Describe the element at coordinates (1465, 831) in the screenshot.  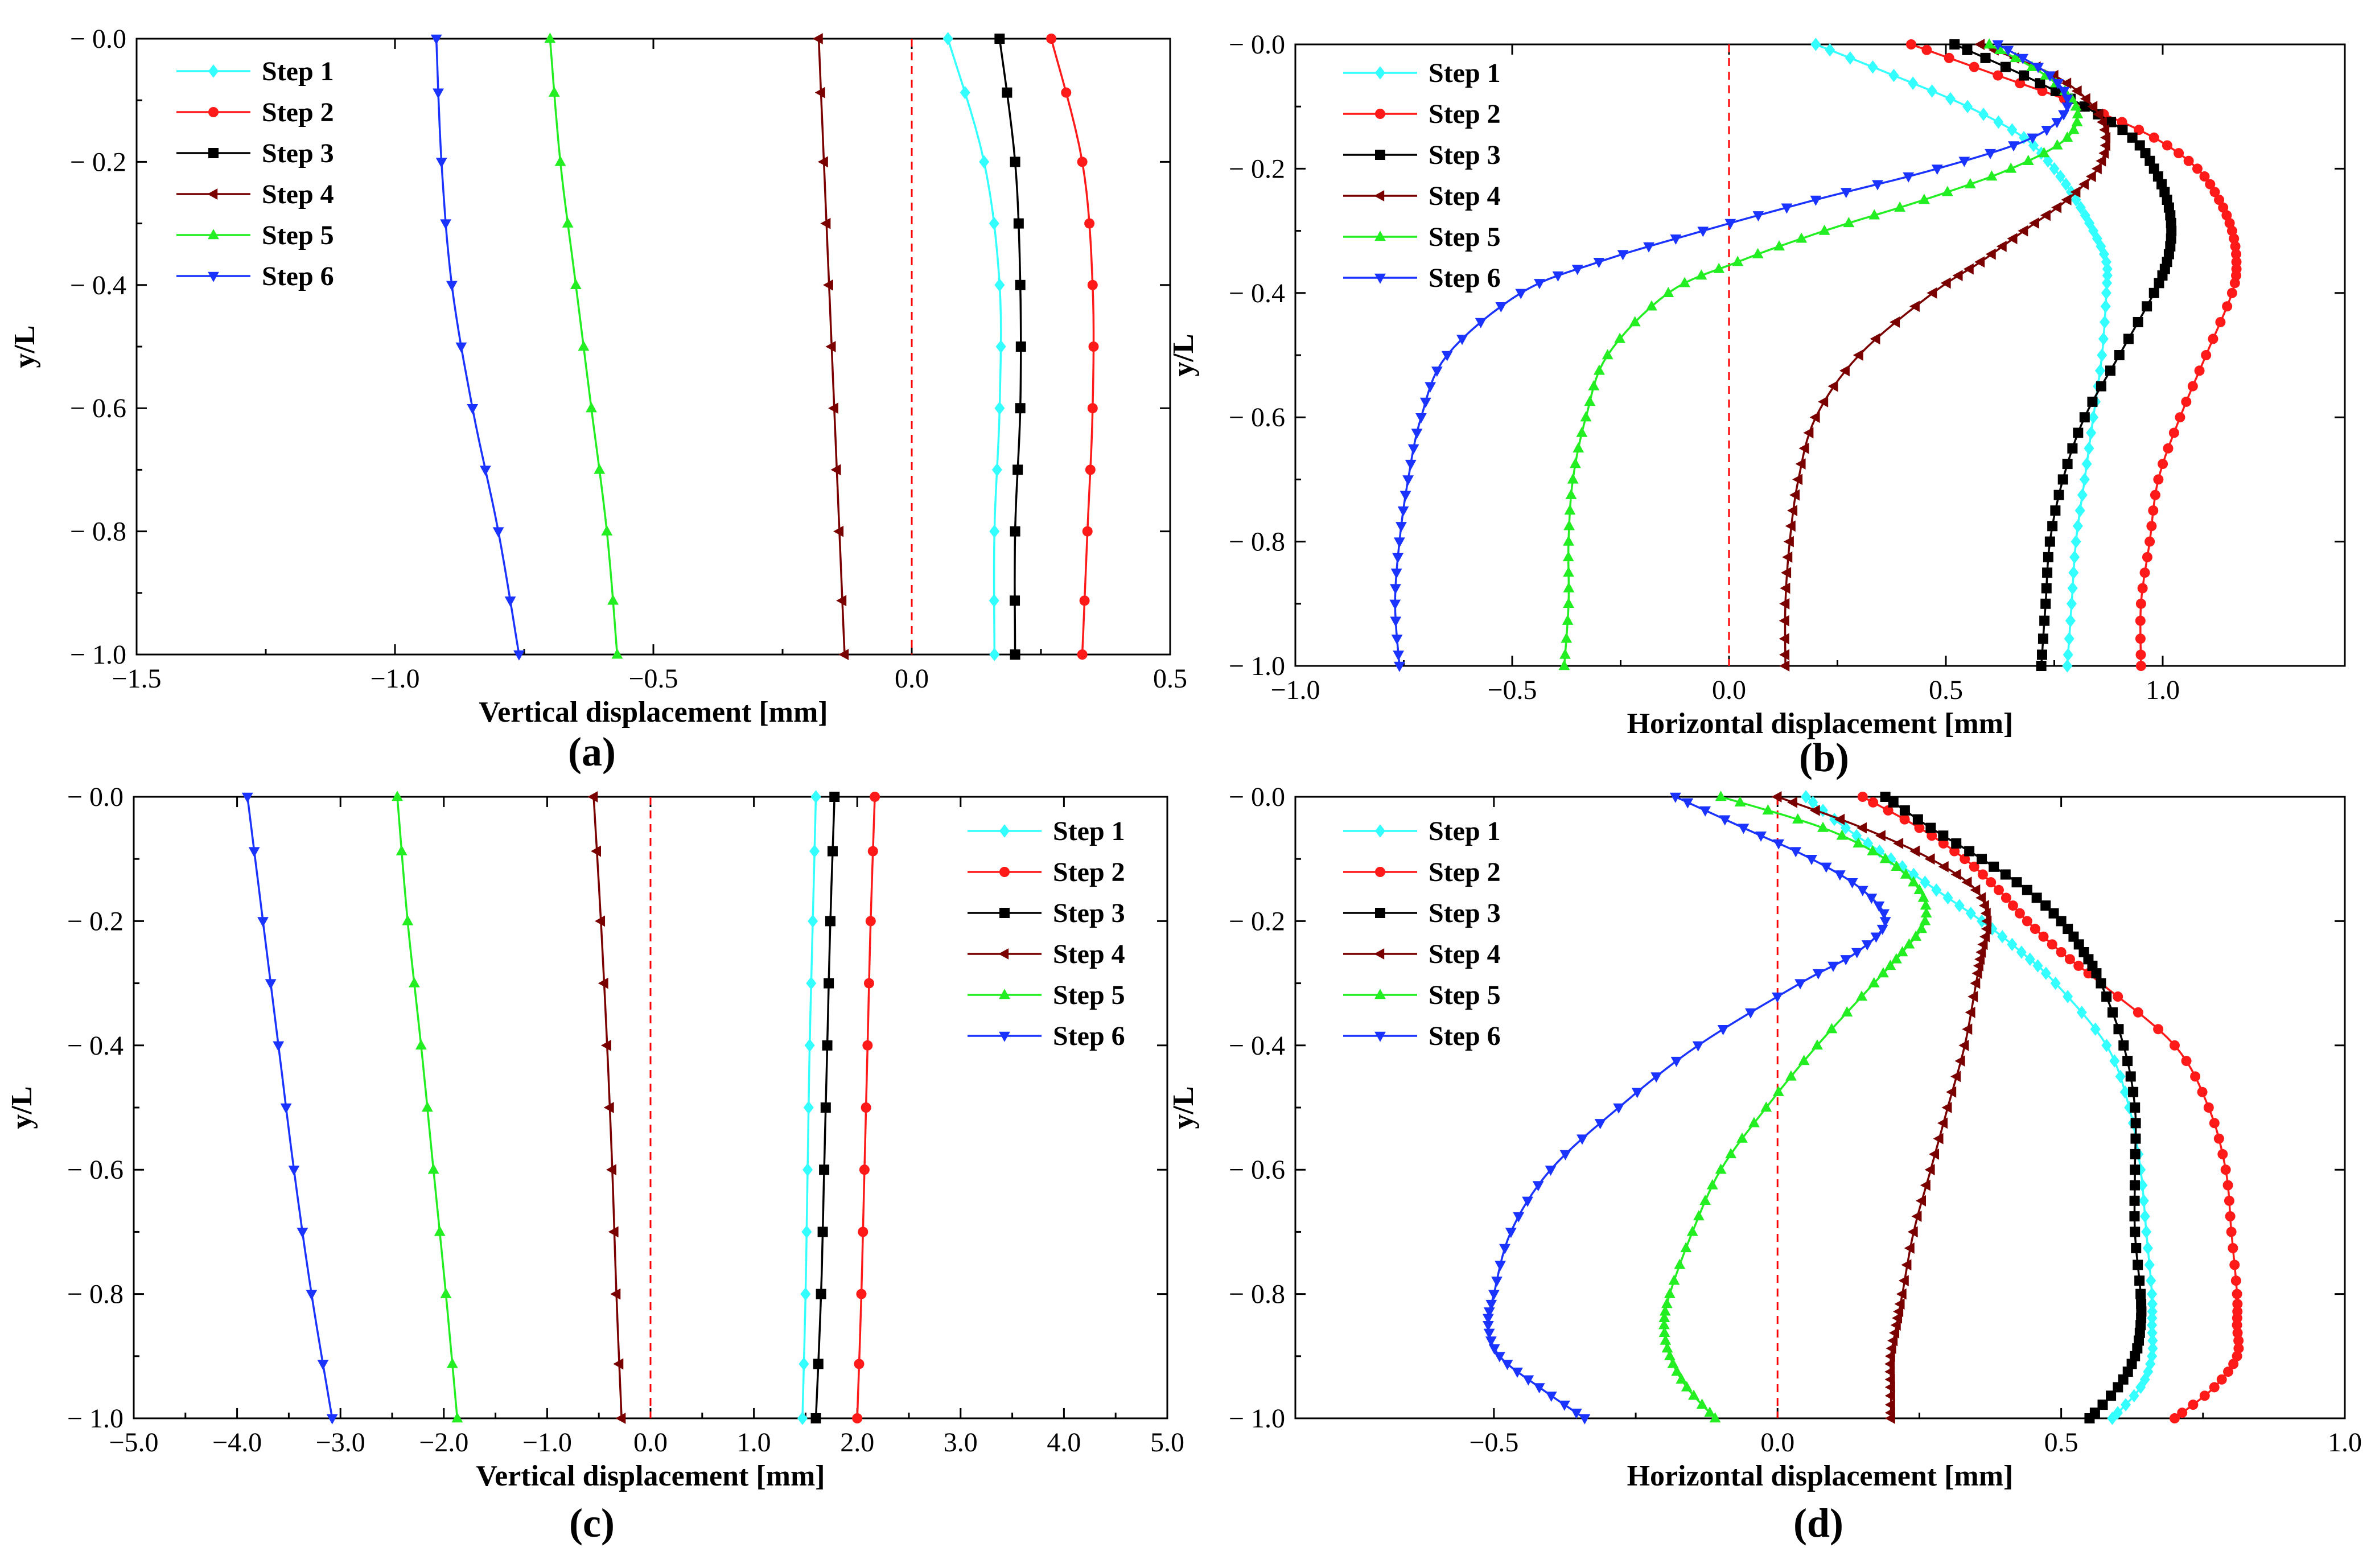
I see `legend-label: Step 1` at that location.